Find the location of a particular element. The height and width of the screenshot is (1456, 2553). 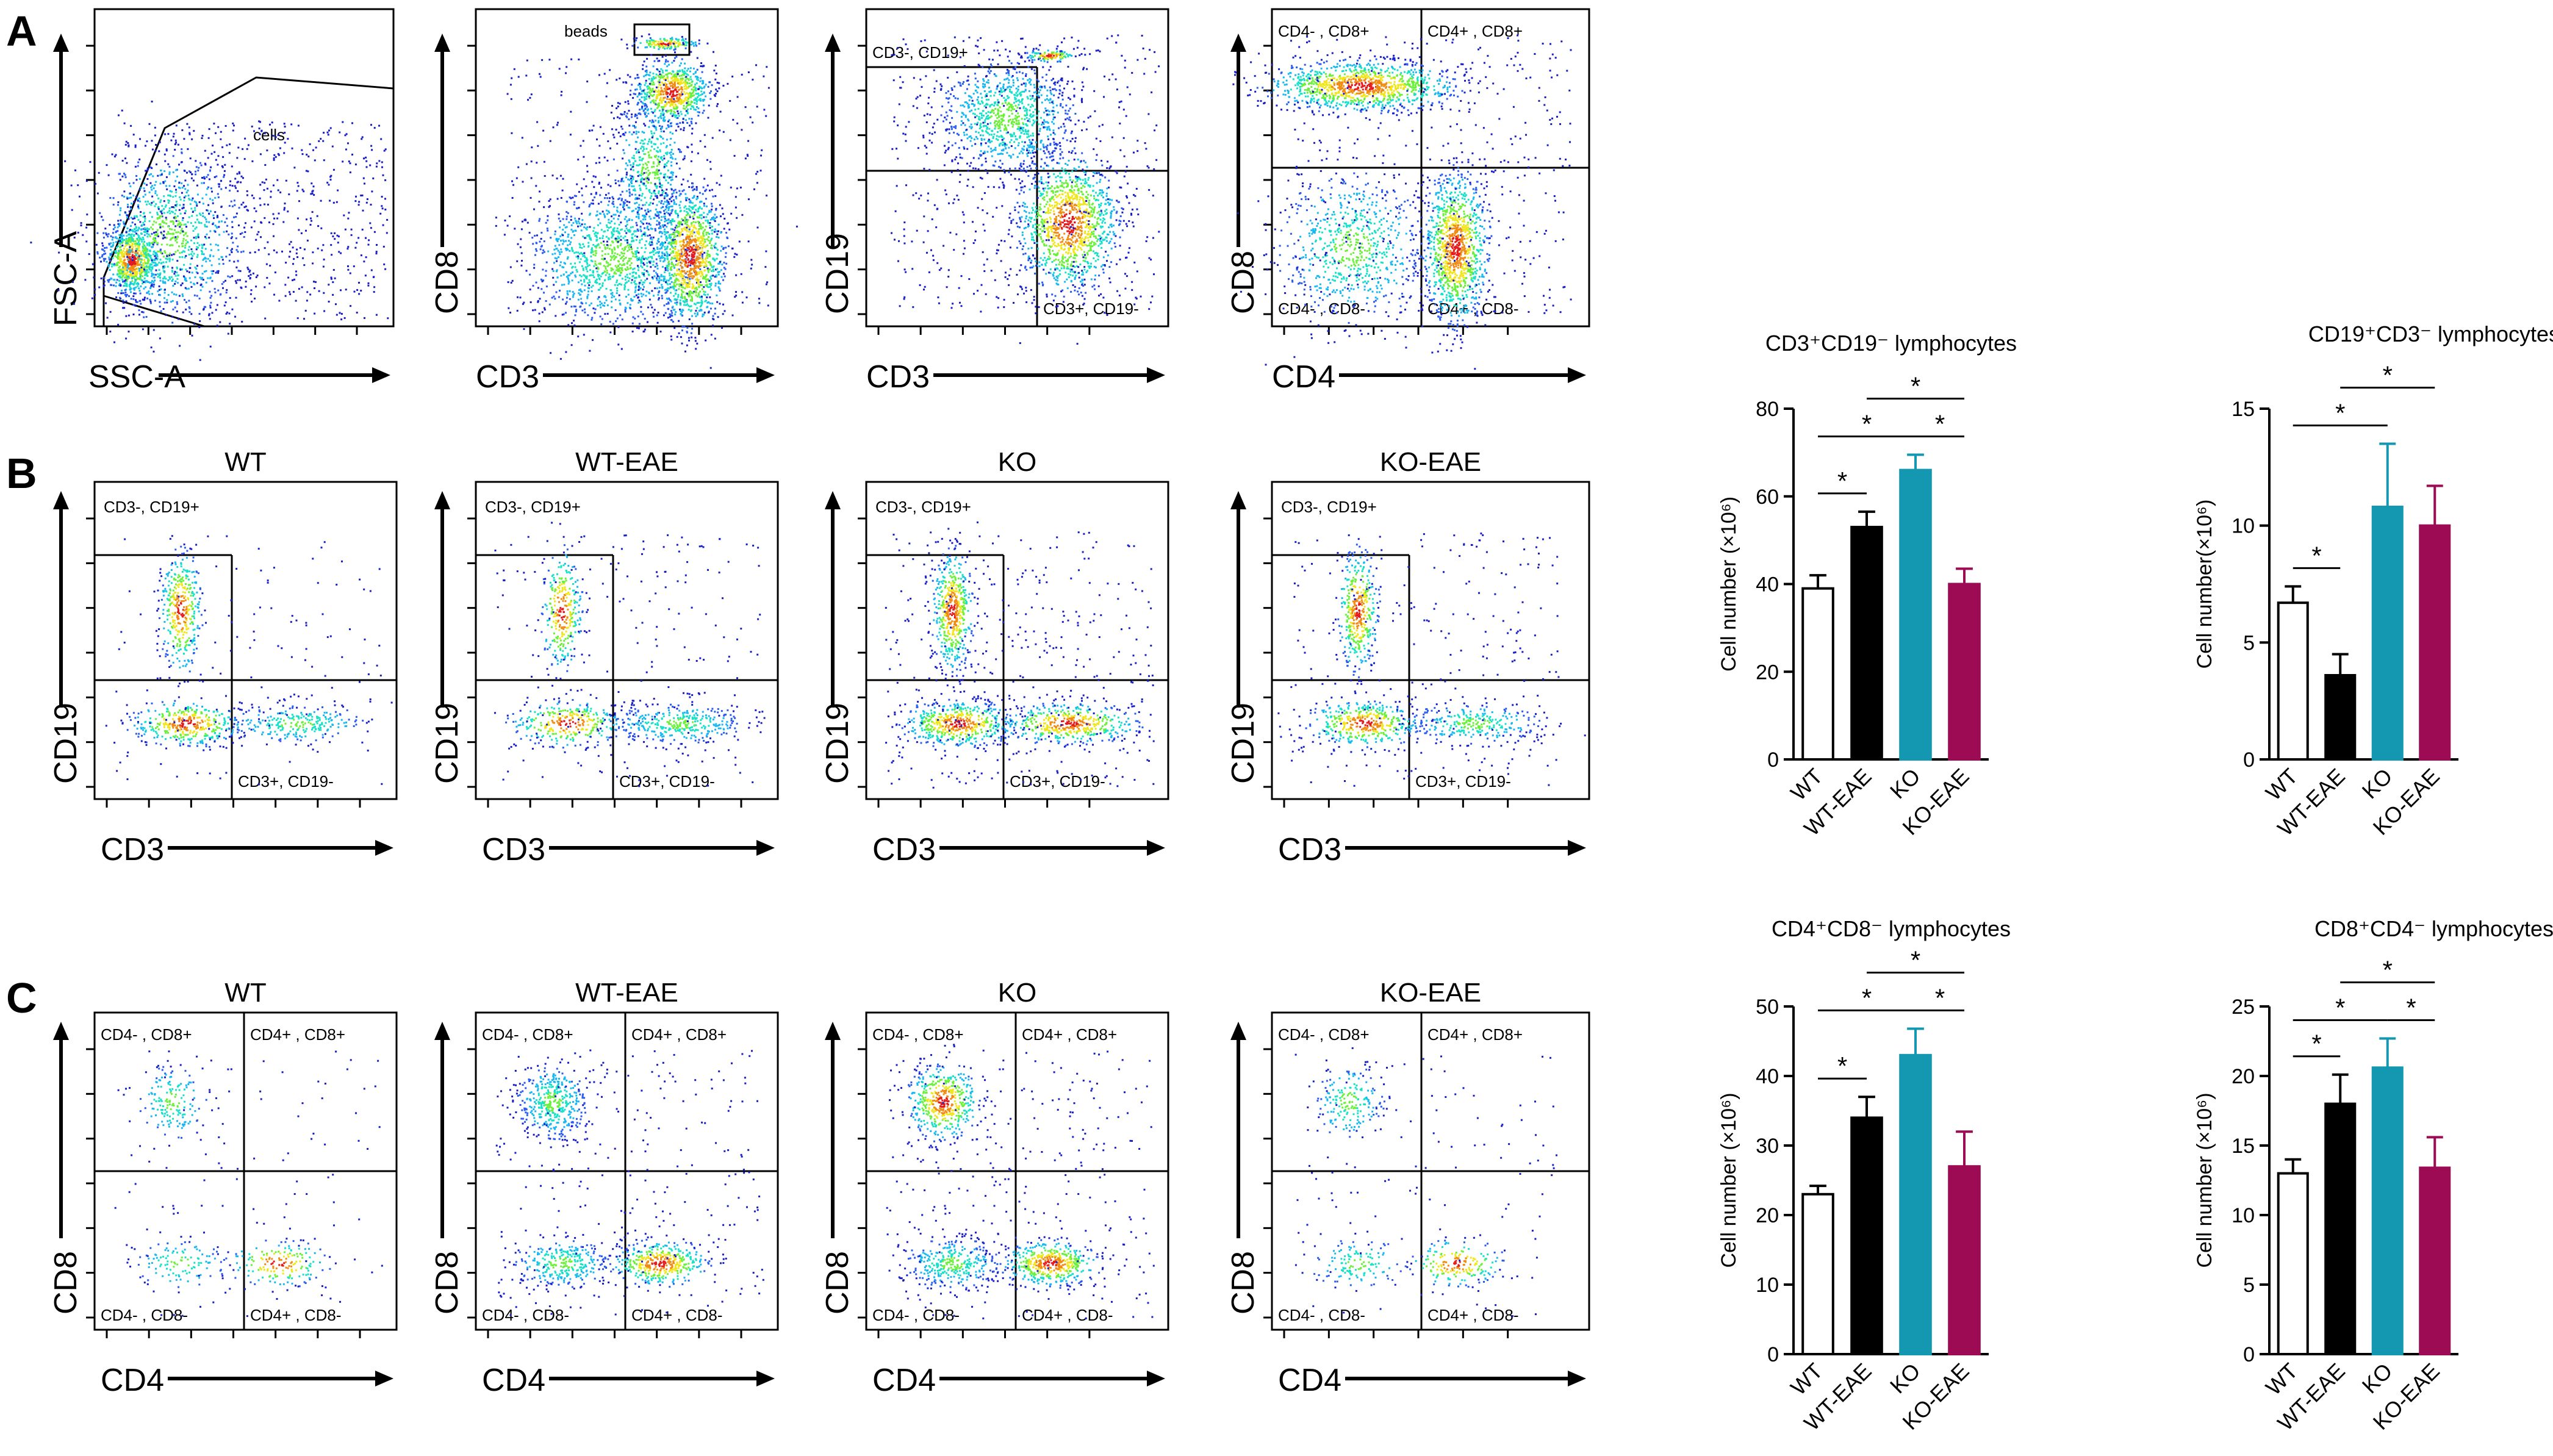

chart-title: CD4⁺CD8⁻ lymphocytes is located at coordinates (1892, 928).